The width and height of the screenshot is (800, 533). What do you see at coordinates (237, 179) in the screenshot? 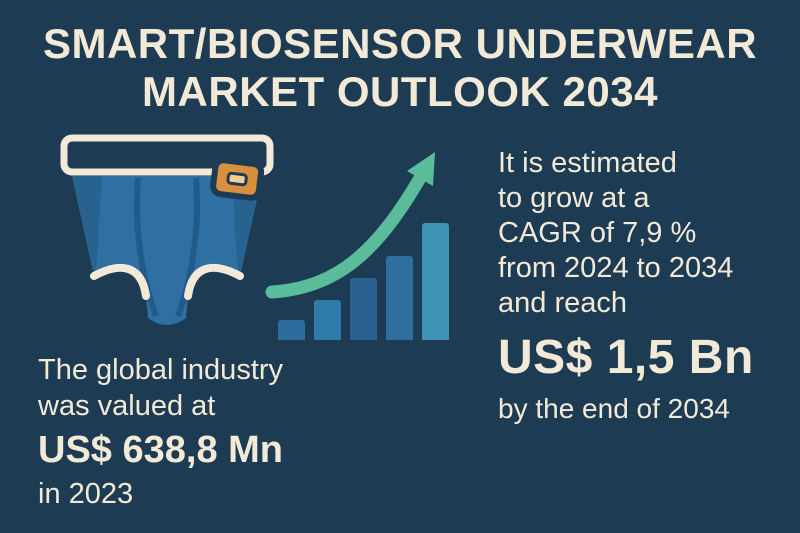
I see `sensor-chip-icon` at bounding box center [237, 179].